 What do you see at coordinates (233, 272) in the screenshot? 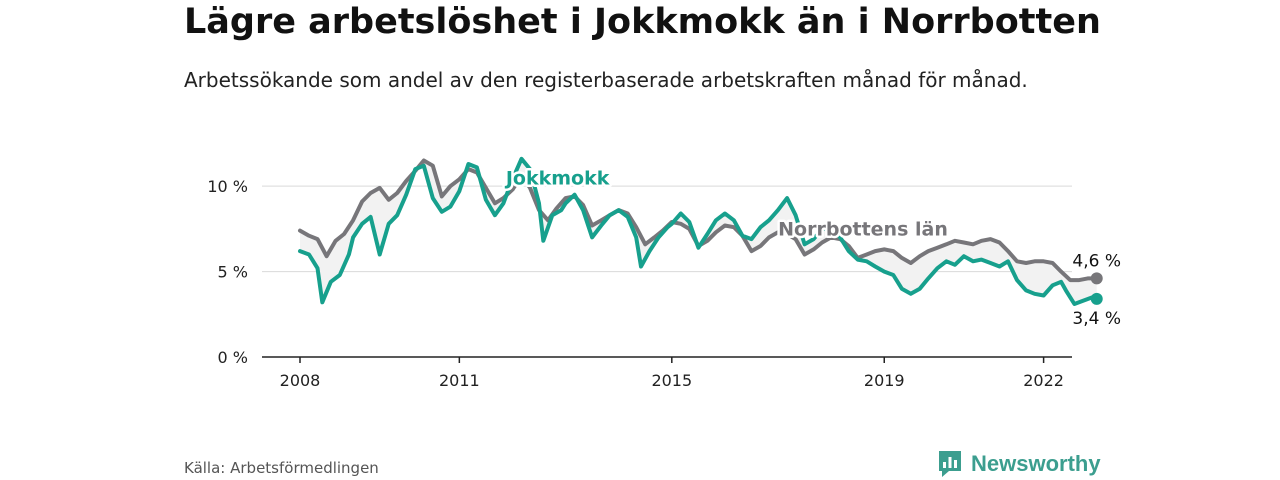
I see `y-tick-label: 5 %` at bounding box center [233, 272].